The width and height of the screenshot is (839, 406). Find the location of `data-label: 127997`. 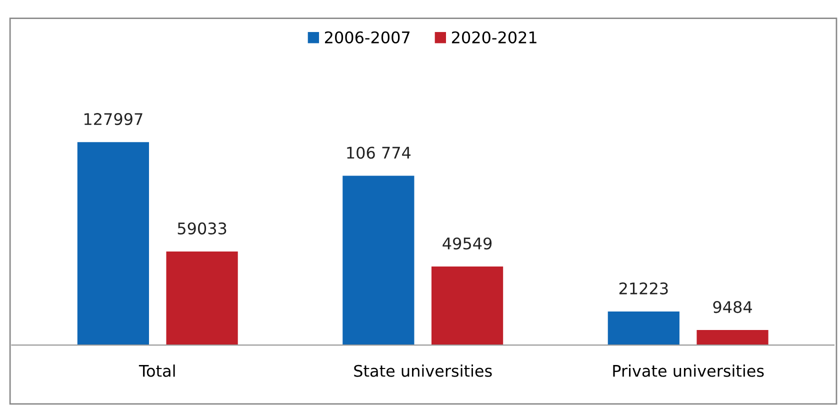

data-label: 127997 is located at coordinates (113, 119).